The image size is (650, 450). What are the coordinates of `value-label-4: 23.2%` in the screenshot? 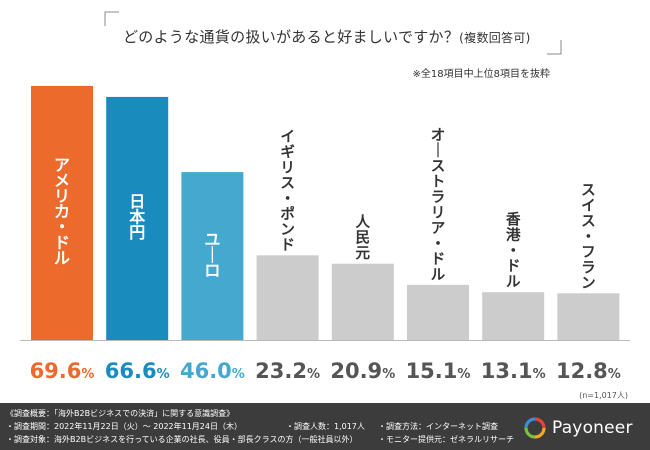 It's located at (287, 371).